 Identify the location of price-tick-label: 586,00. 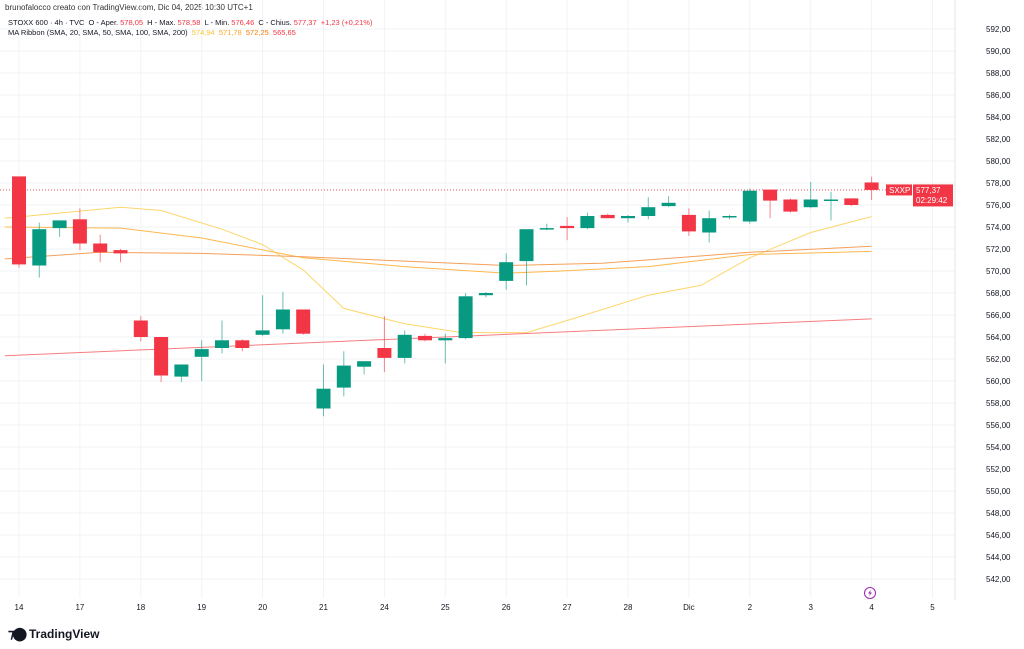
(998, 95).